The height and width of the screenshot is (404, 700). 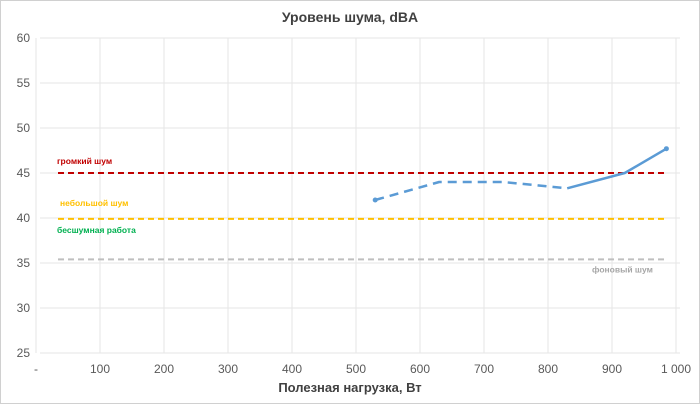 What do you see at coordinates (484, 369) in the screenshot?
I see `x-tick-label: 700` at bounding box center [484, 369].